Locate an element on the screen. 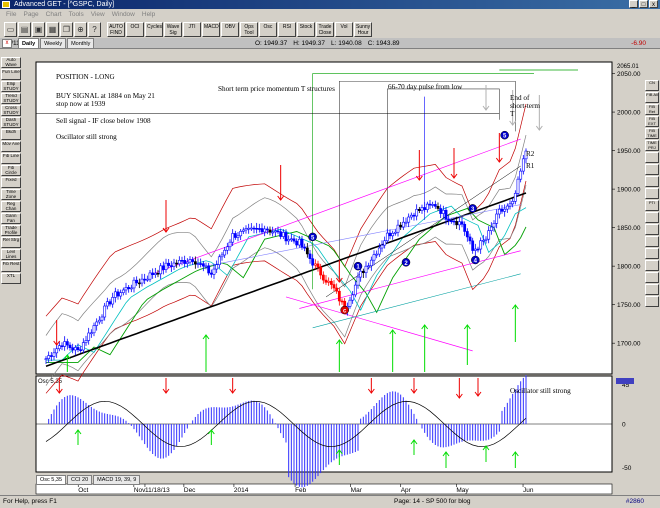 The image size is (660, 508). copy-icon: ❐ is located at coordinates (66, 29).